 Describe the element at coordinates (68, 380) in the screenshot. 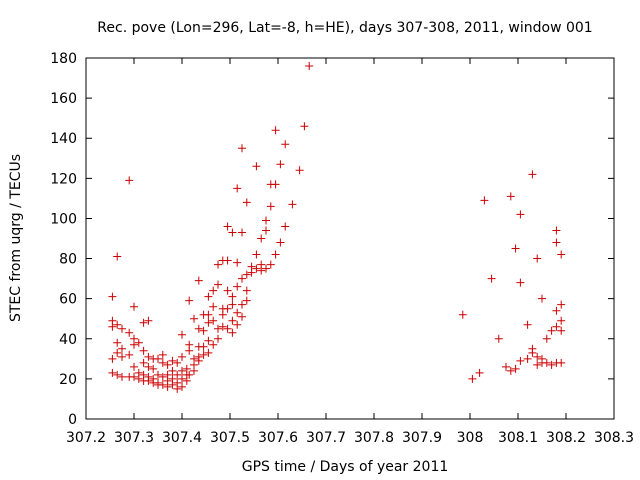

I see `y-tick-label: 20` at that location.